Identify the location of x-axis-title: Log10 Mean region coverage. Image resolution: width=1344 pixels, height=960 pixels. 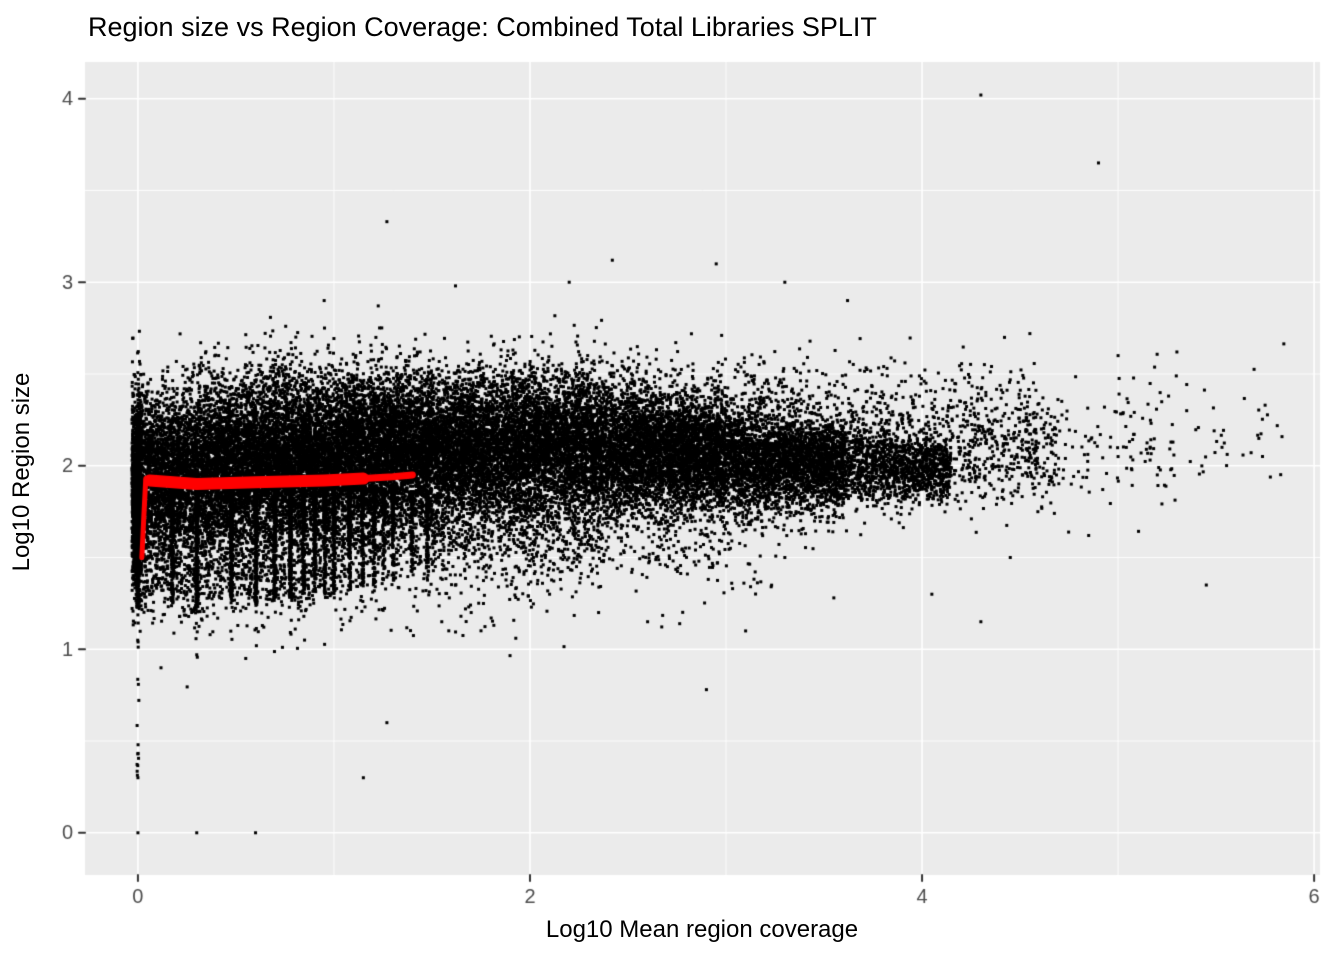
(702, 929).